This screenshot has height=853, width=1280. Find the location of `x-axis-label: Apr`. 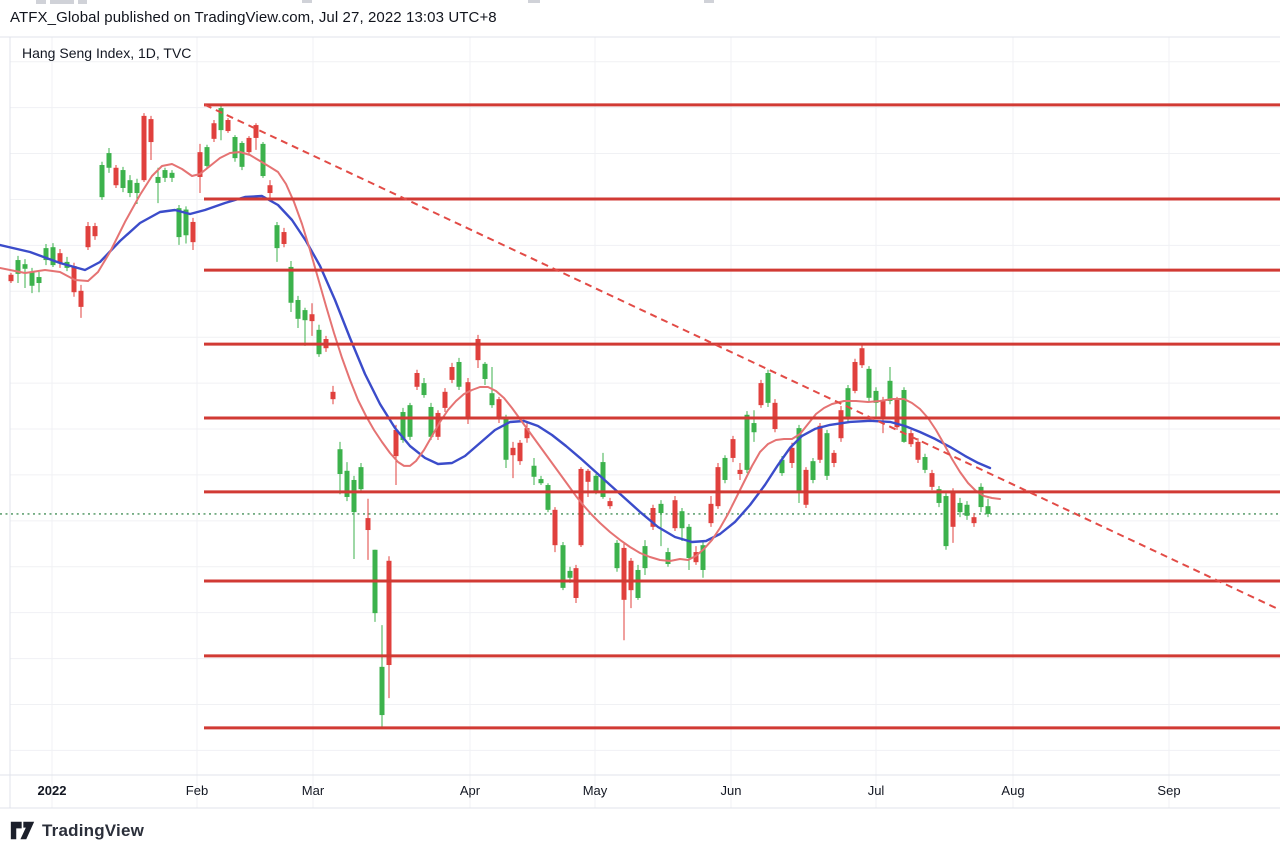

x-axis-label: Apr is located at coordinates (470, 790).